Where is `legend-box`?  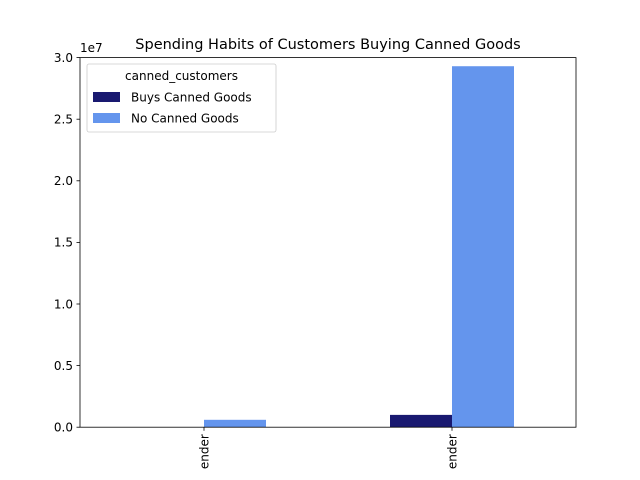 legend-box is located at coordinates (181, 98).